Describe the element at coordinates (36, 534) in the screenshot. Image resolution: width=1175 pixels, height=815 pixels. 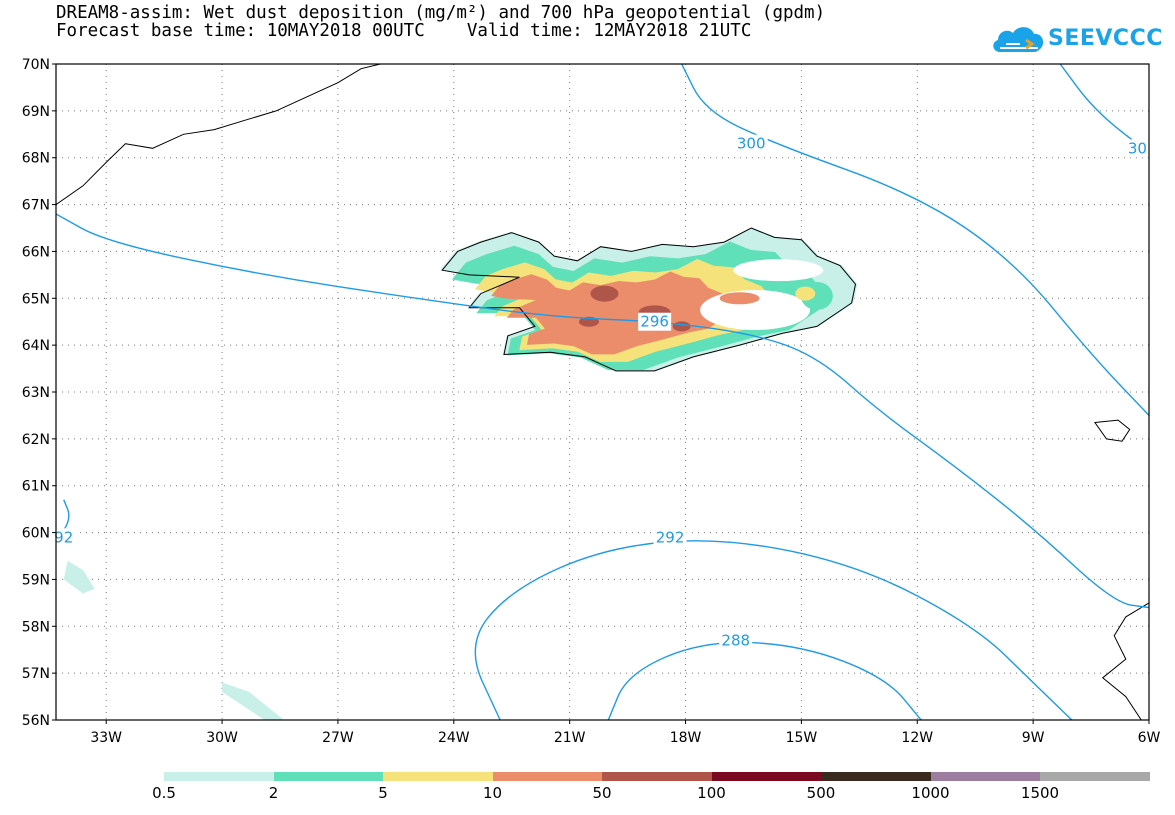
I see `lat-label: 60N` at that location.